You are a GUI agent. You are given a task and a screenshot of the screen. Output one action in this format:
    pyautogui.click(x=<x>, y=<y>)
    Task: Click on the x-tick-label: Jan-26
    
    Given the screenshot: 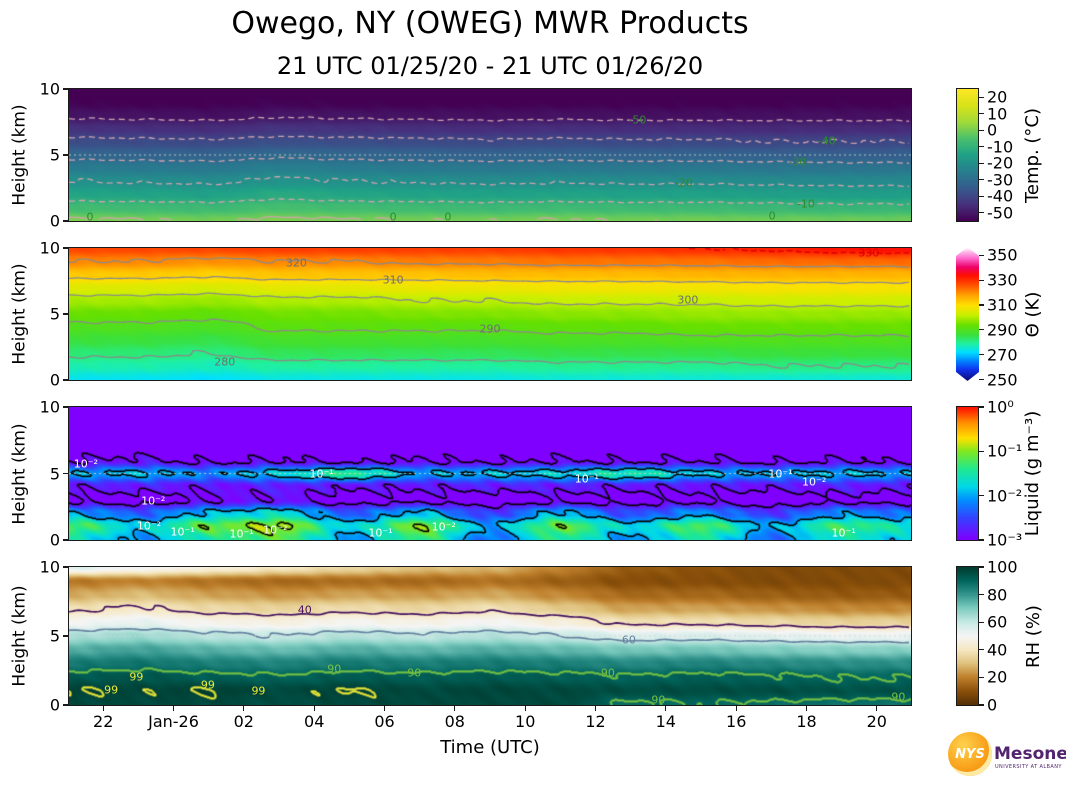 What is the action you would take?
    pyautogui.click(x=173, y=721)
    